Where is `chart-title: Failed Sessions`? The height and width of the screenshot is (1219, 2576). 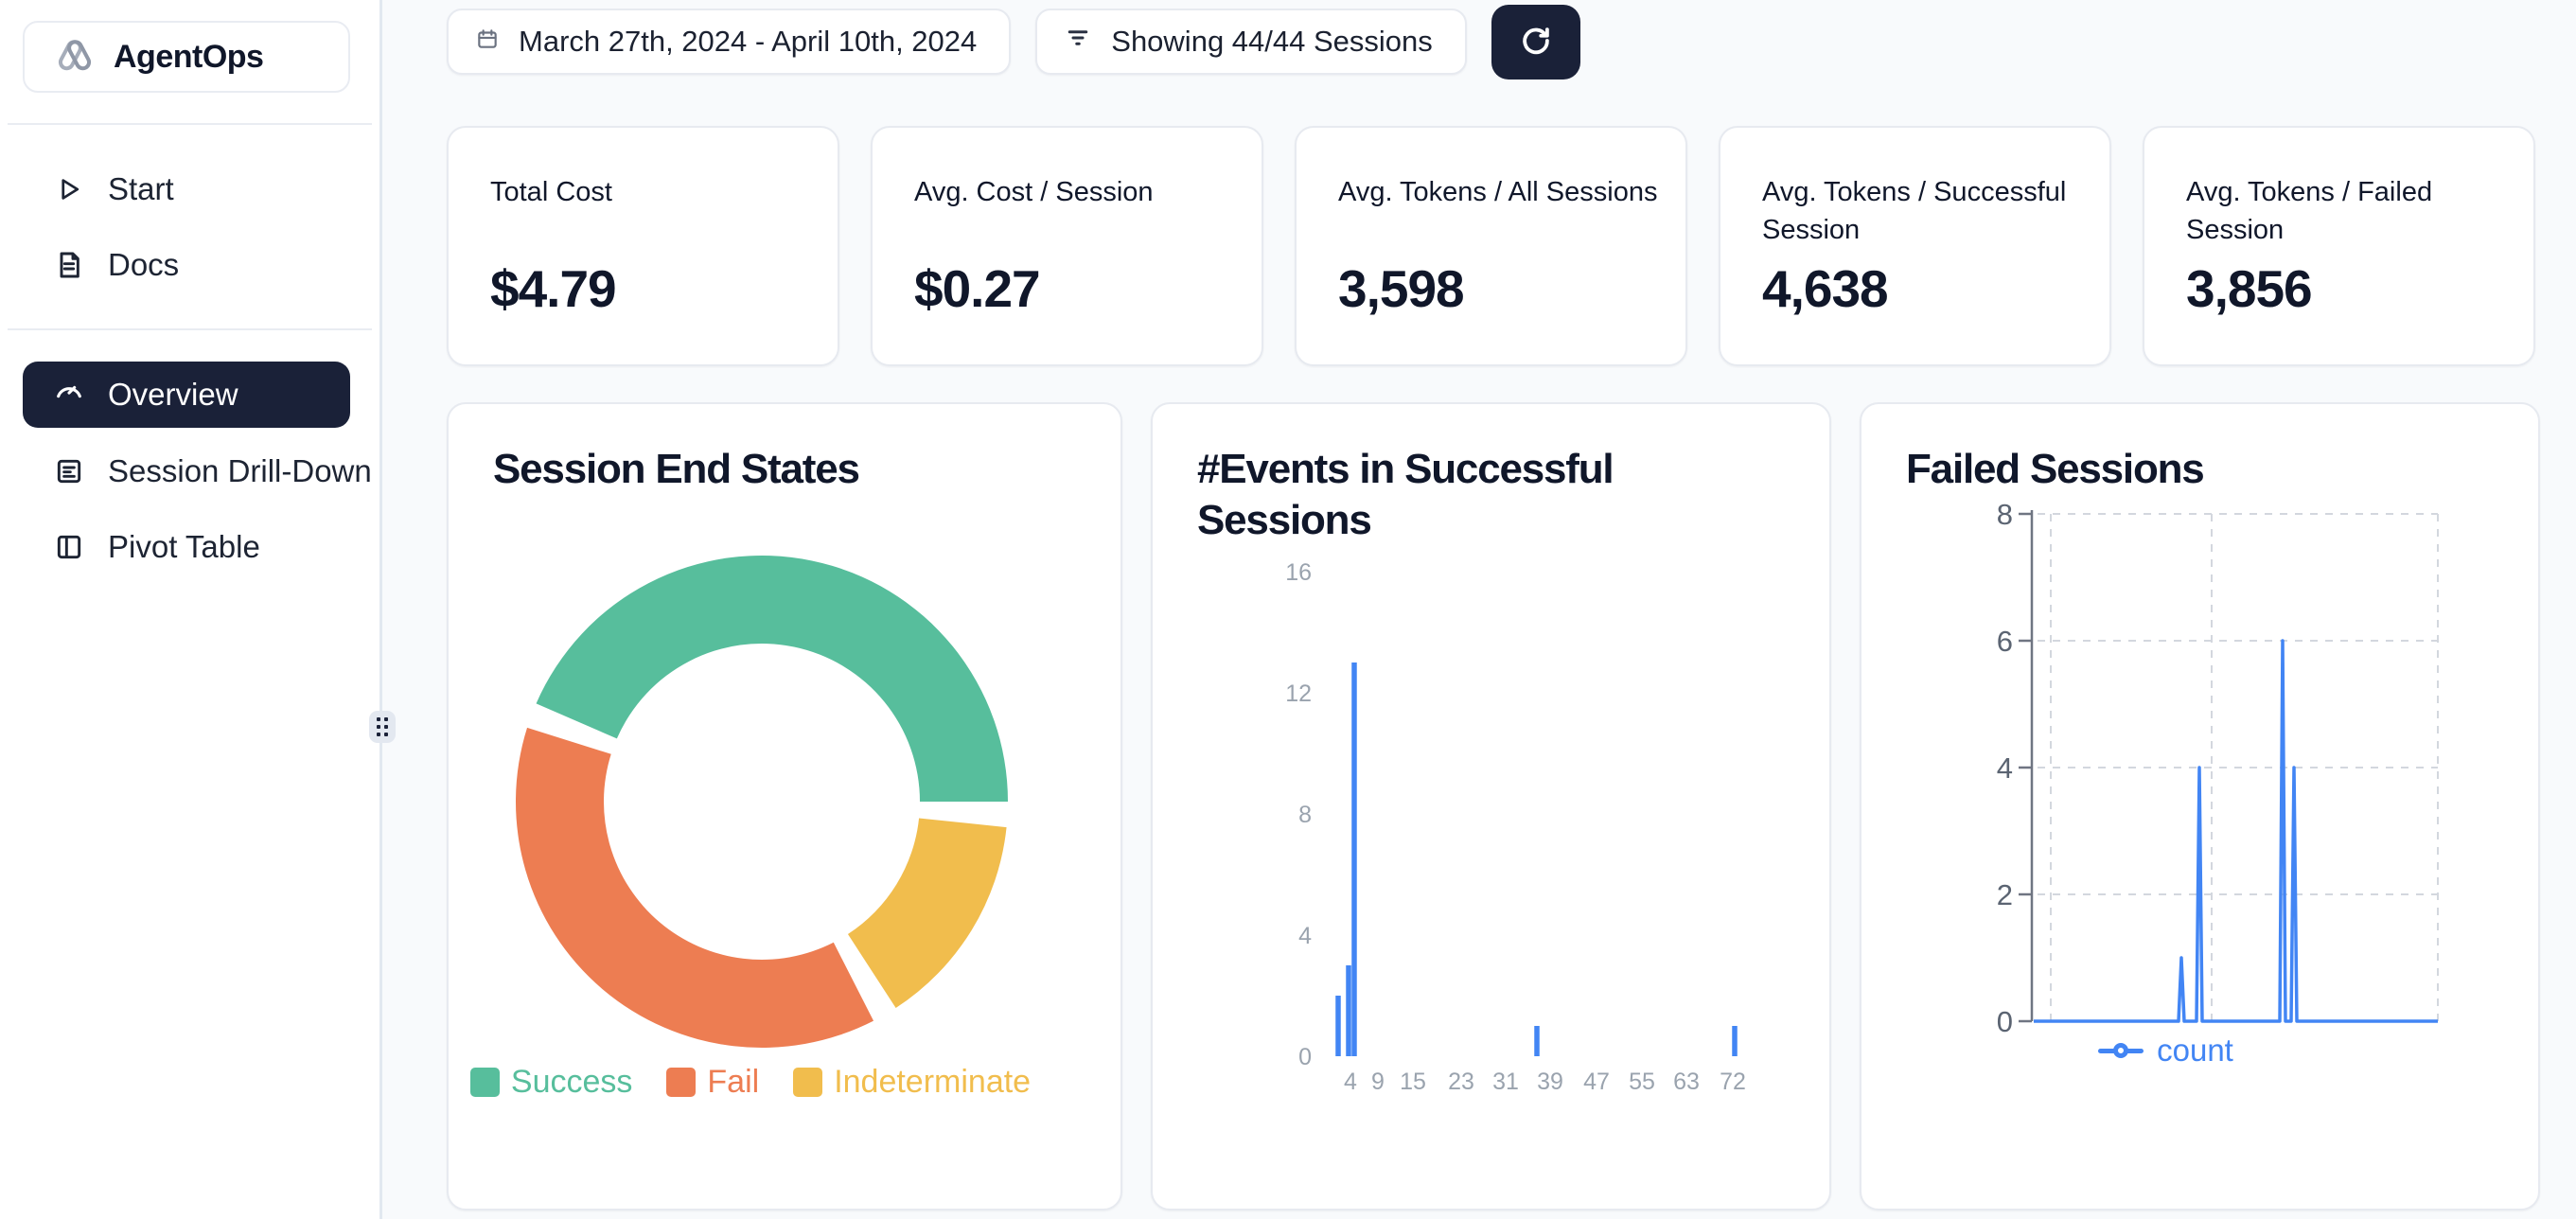
chart-title: Failed Sessions is located at coordinates (2055, 469).